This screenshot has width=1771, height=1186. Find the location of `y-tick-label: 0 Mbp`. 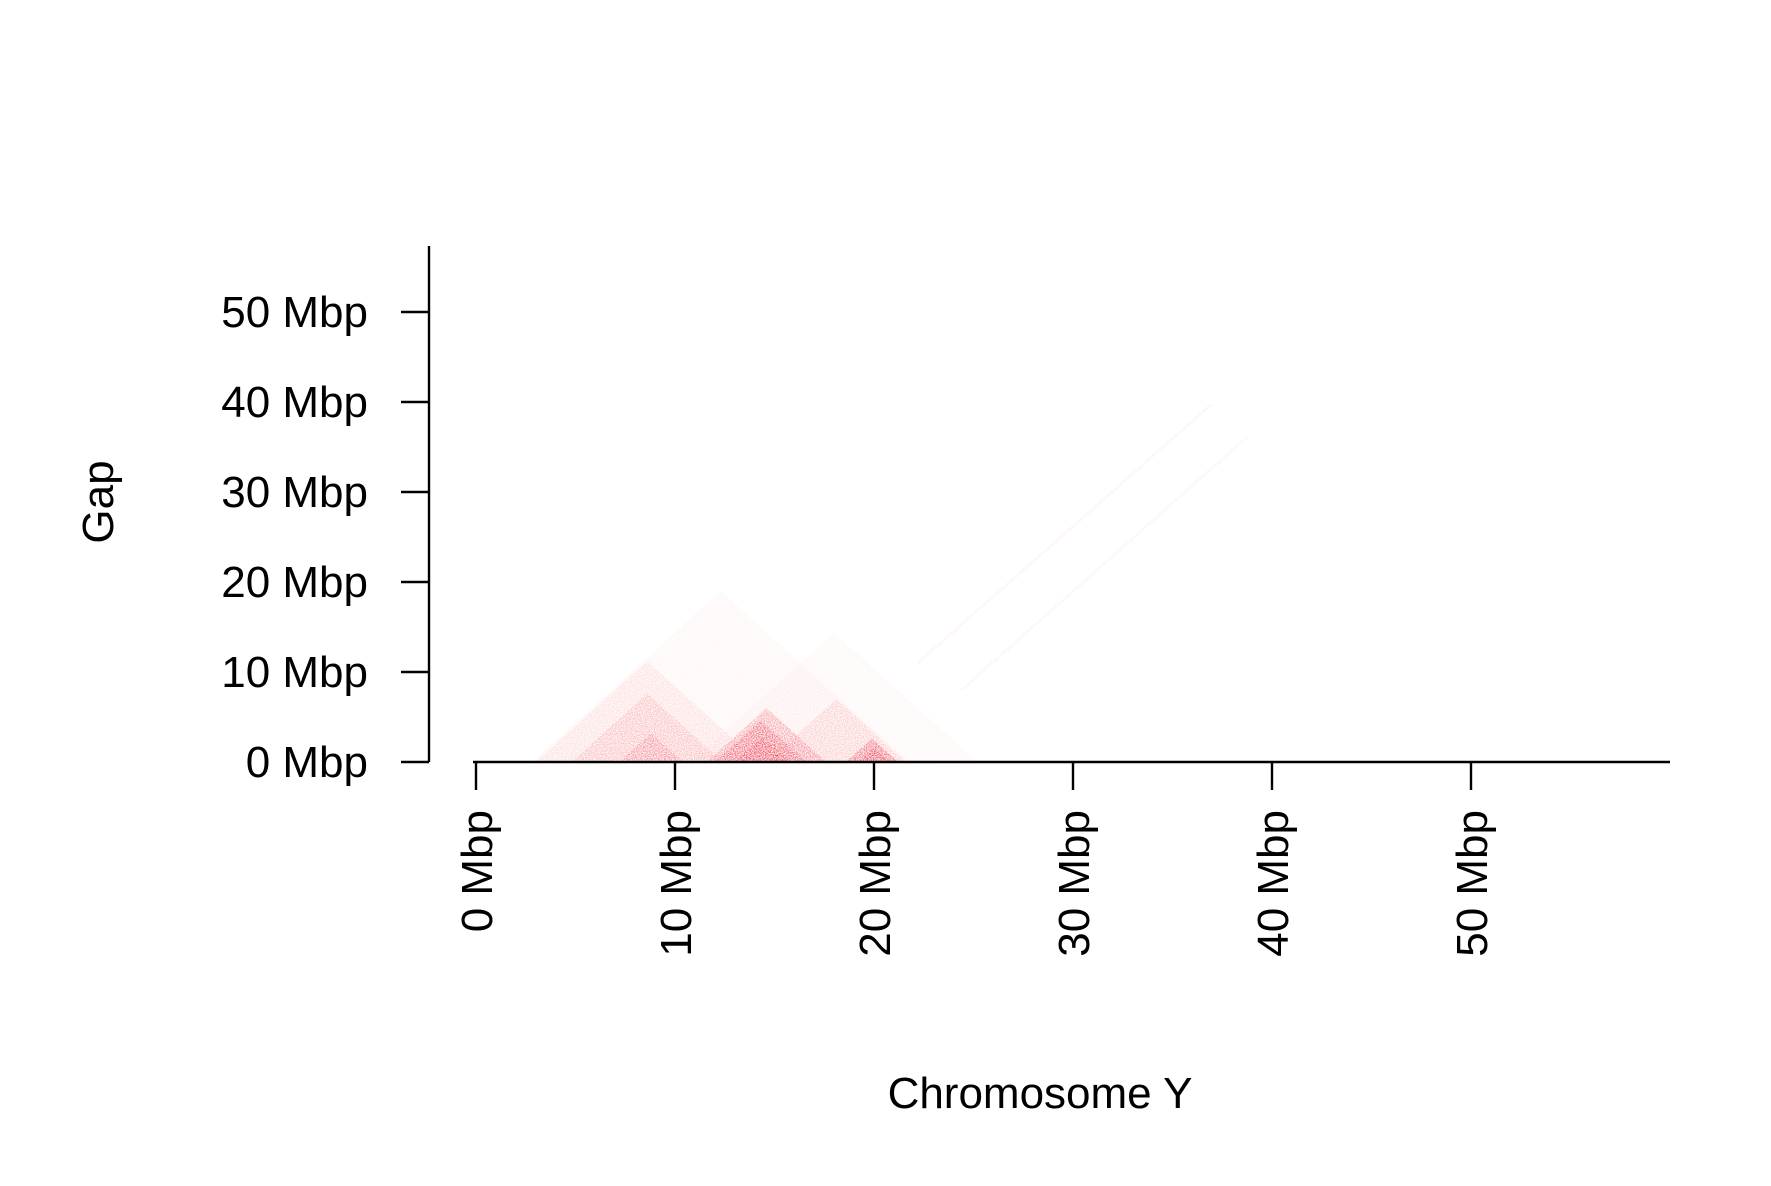

y-tick-label: 0 Mbp is located at coordinates (307, 762).